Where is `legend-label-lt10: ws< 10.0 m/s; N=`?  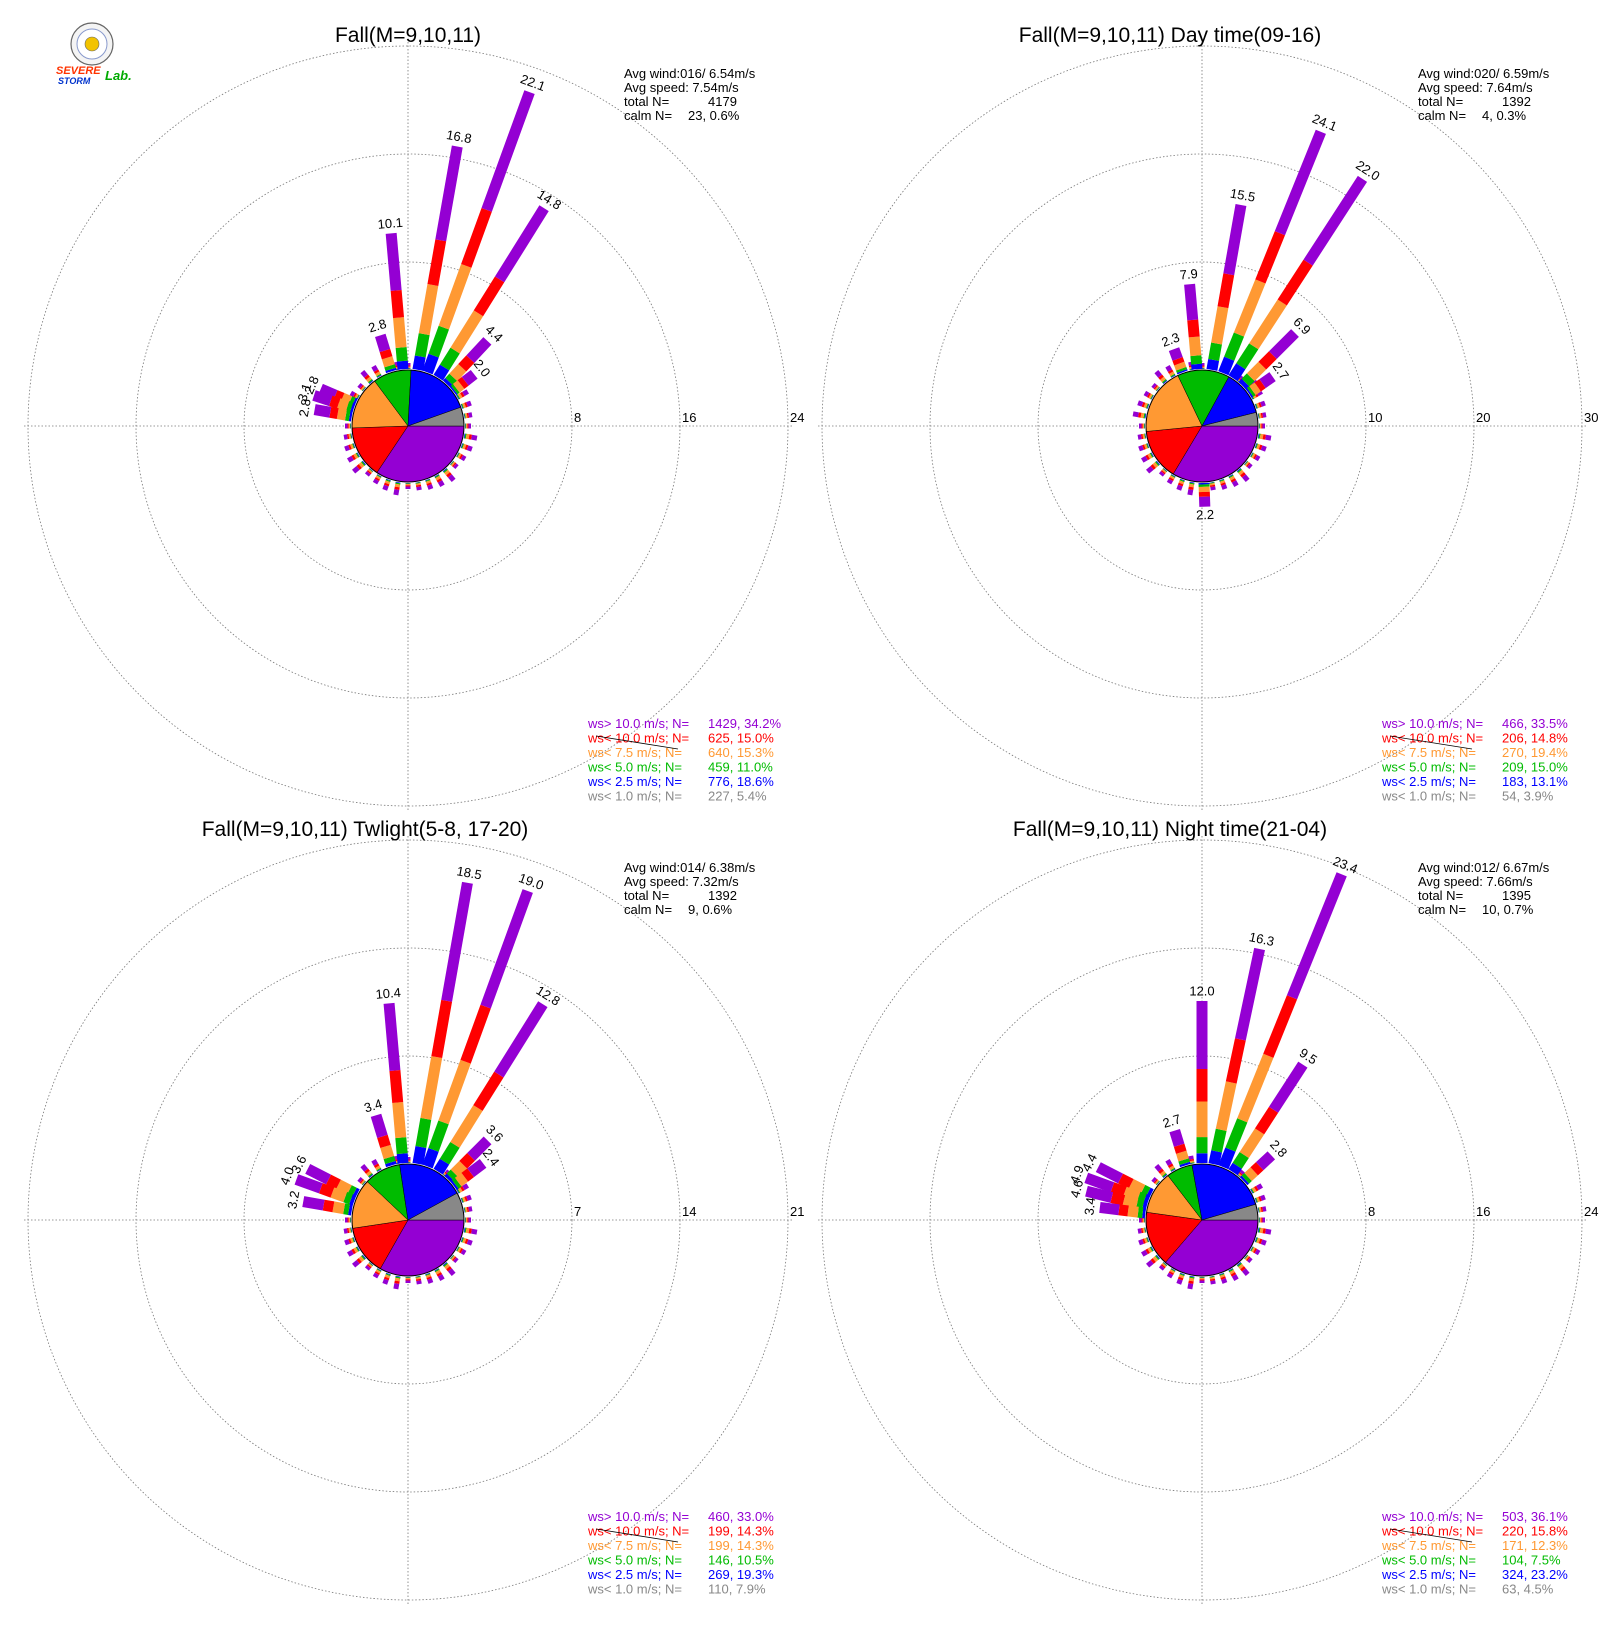
legend-label-lt10: ws< 10.0 m/s; N= is located at coordinates (1432, 738).